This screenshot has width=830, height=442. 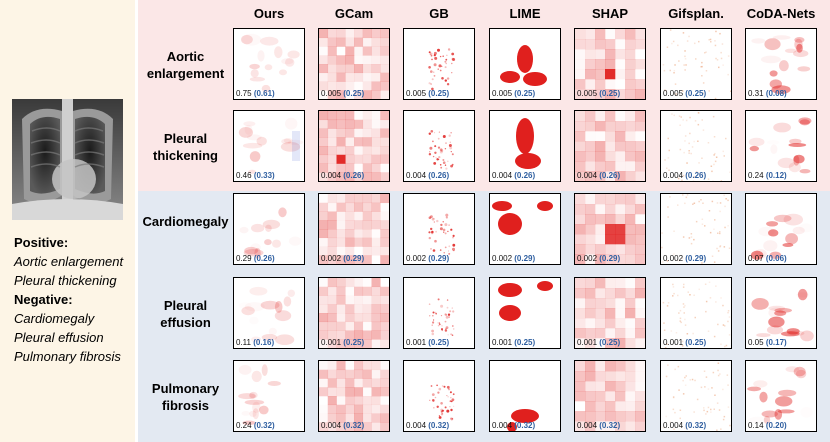 What do you see at coordinates (185, 314) in the screenshot?
I see `row-label: Pleural effusion` at bounding box center [185, 314].